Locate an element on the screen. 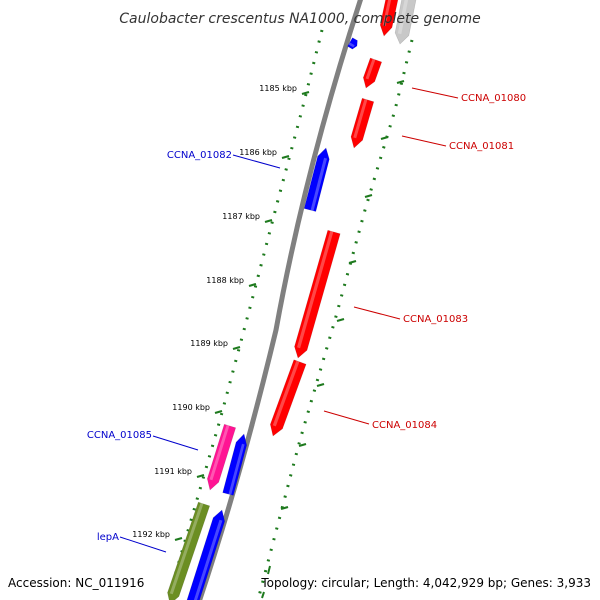 The height and width of the screenshot is (600, 600). gene-label-text: CCNA_01081 is located at coordinates (481, 146).